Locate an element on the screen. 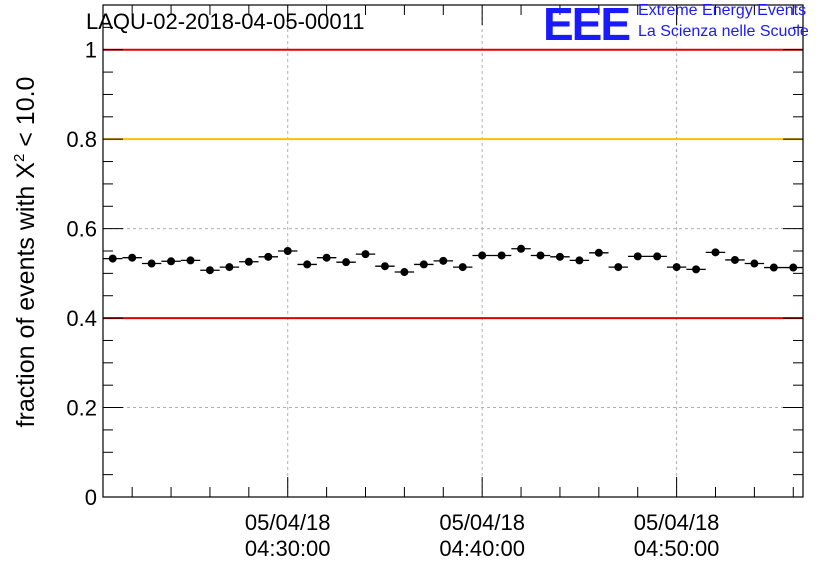 The width and height of the screenshot is (836, 572). y-tick-label: 0 is located at coordinates (91, 497).